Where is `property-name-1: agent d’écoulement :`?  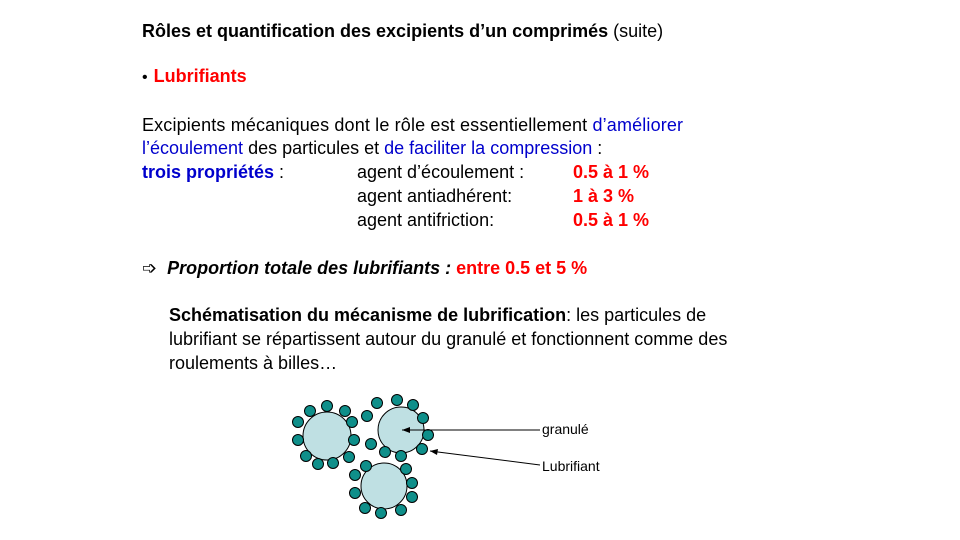 property-name-1: agent d’écoulement : is located at coordinates (441, 172).